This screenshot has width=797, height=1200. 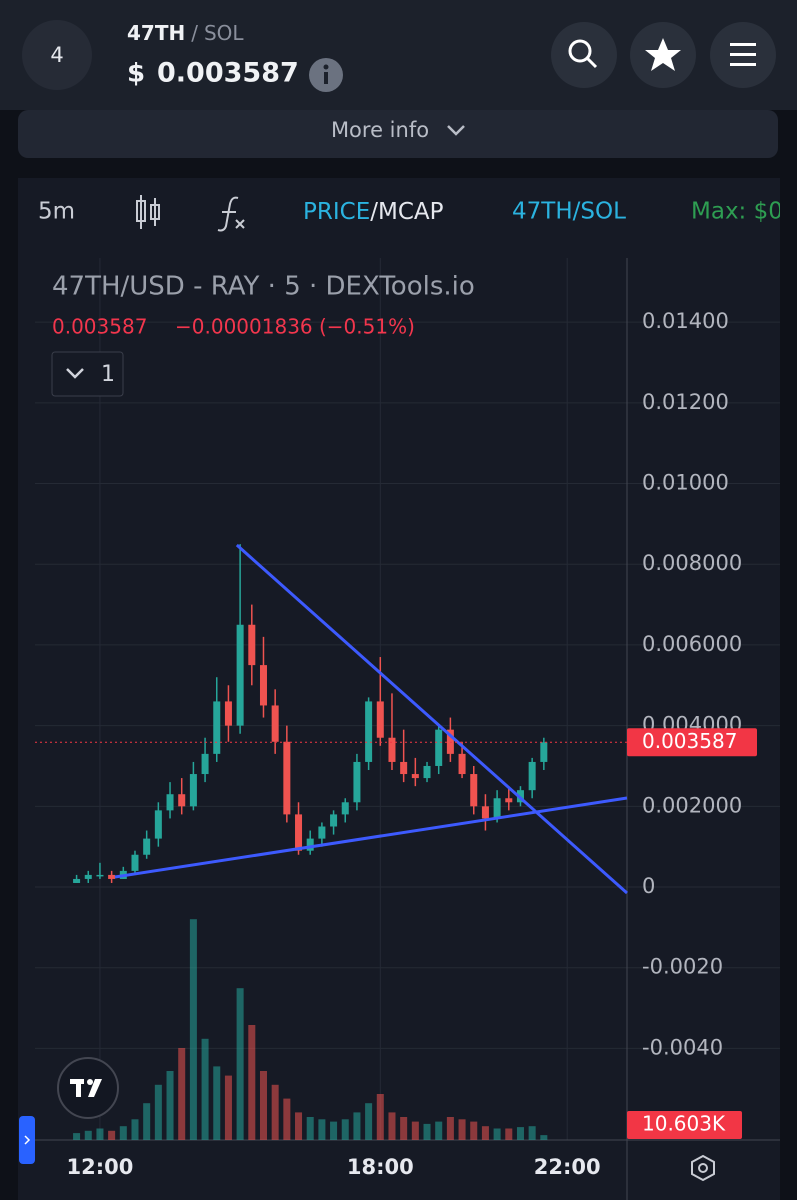 What do you see at coordinates (100, 1167) in the screenshot?
I see `x-tick-label: 12:00` at bounding box center [100, 1167].